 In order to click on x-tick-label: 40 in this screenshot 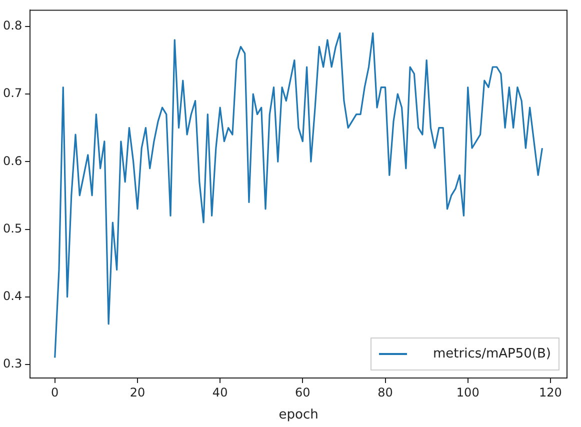, I will do `click(220, 392)`.